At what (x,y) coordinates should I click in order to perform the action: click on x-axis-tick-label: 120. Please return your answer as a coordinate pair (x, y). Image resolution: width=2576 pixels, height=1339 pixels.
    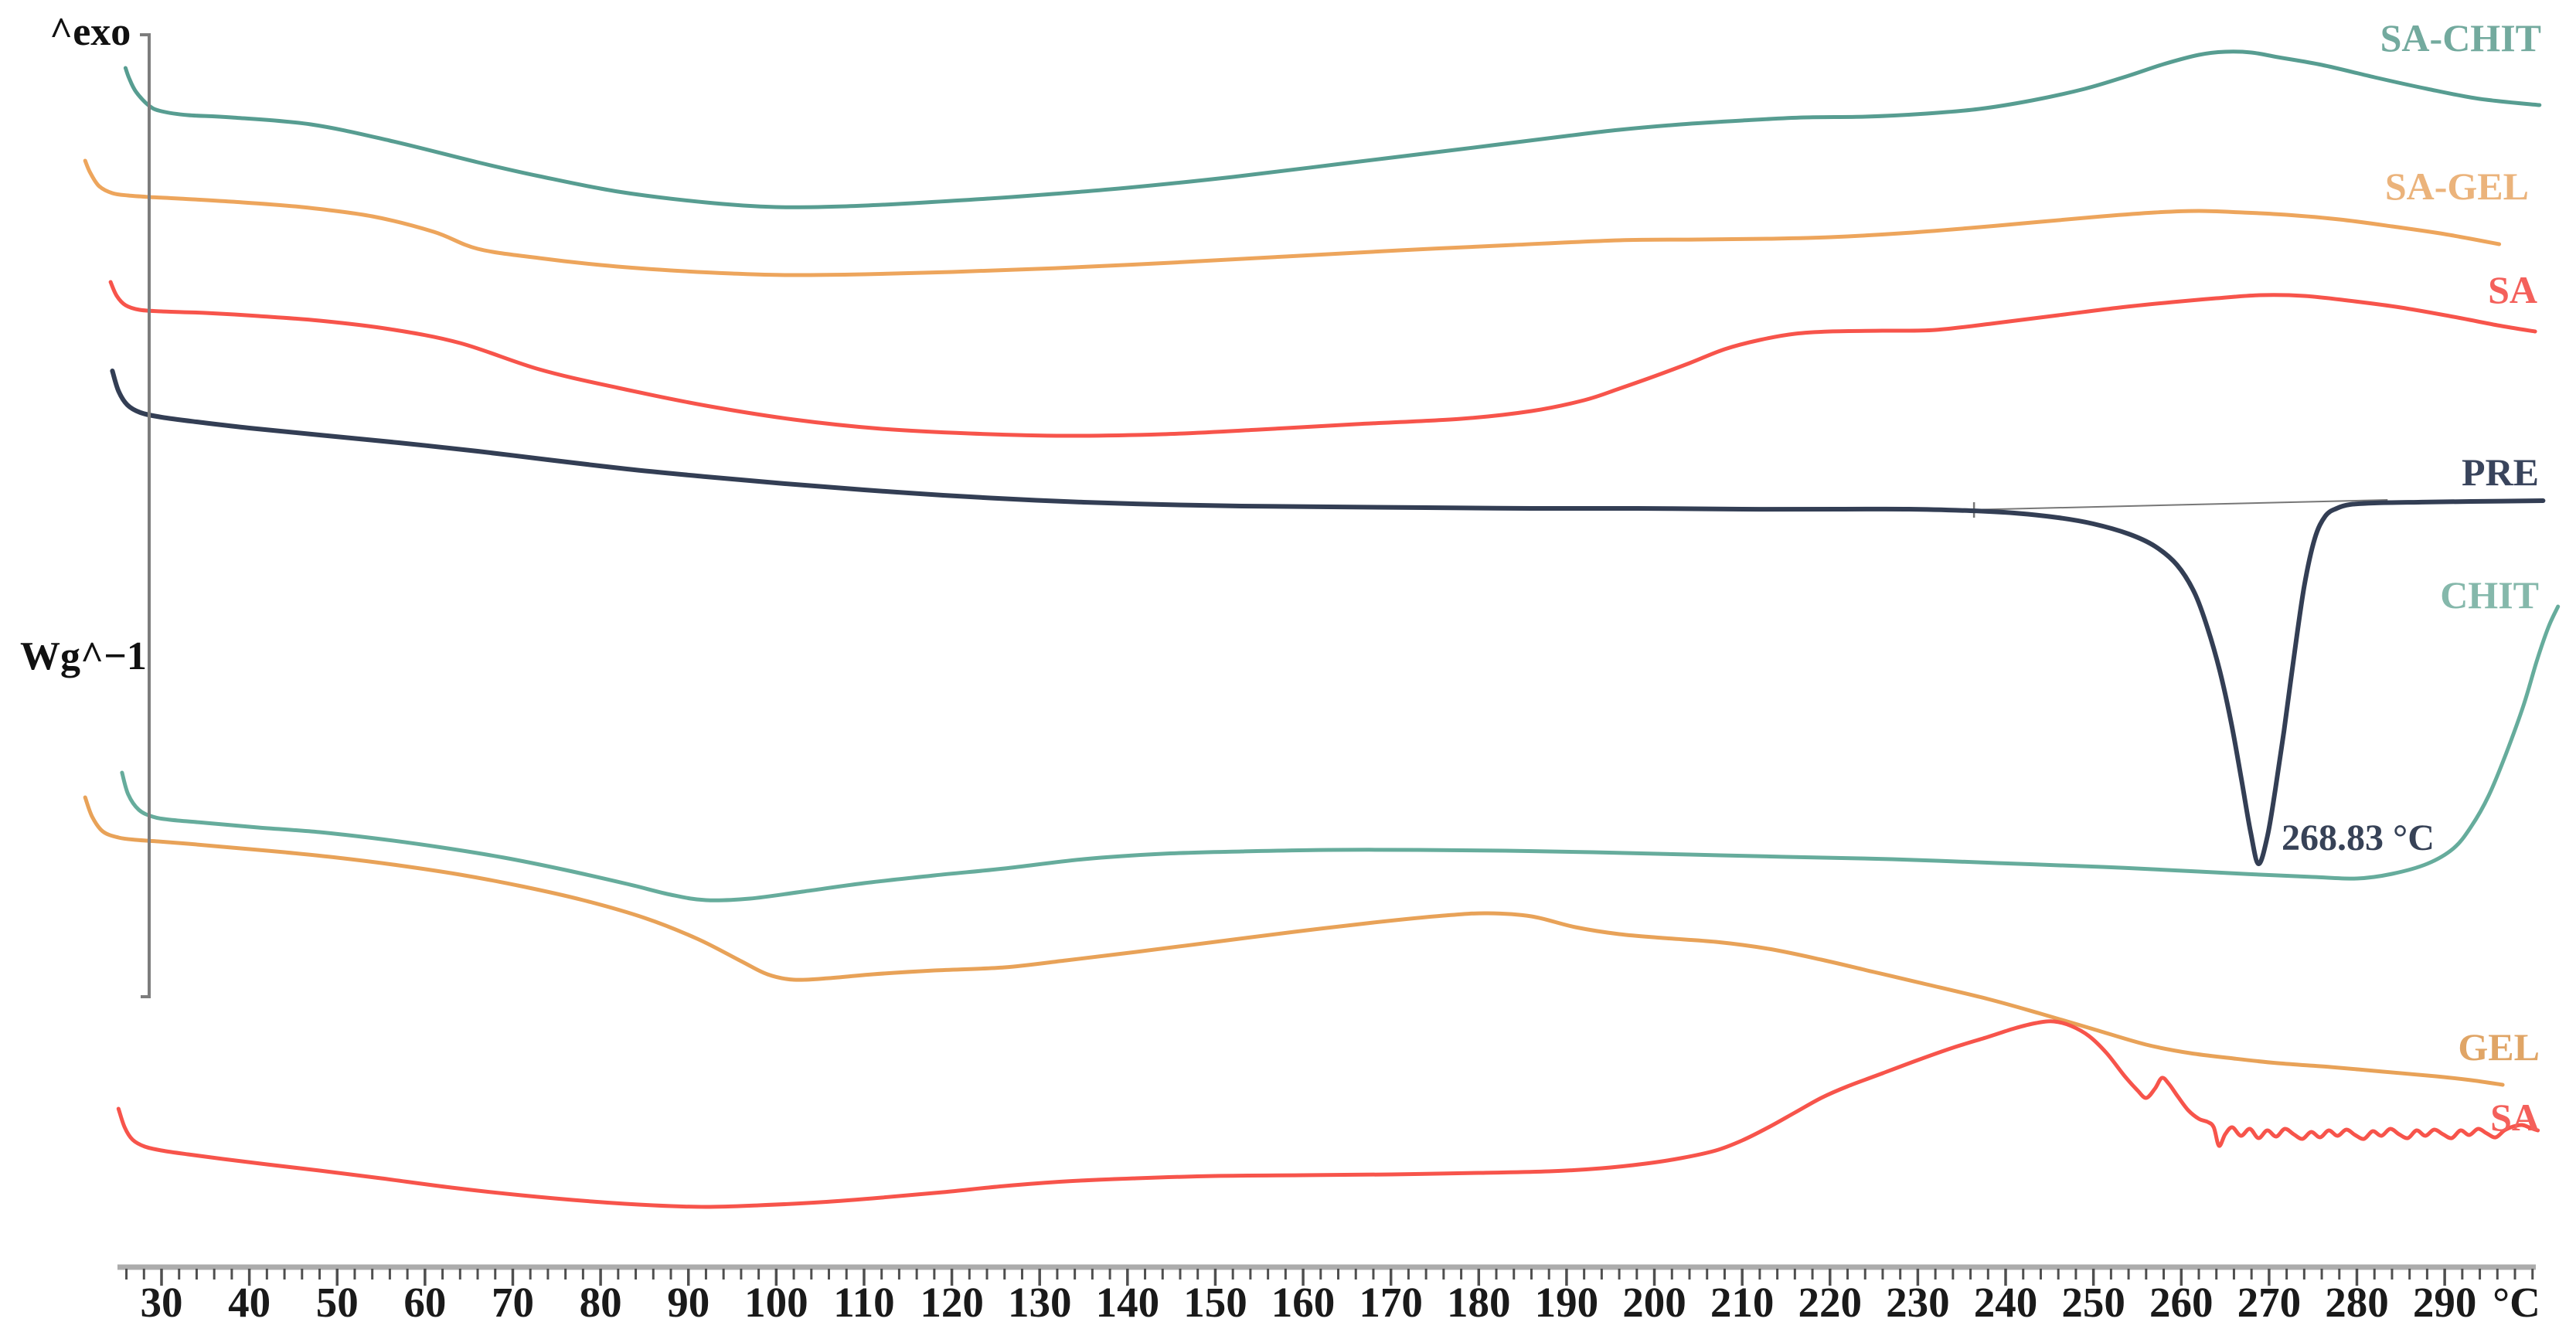
    Looking at the image, I should click on (952, 1302).